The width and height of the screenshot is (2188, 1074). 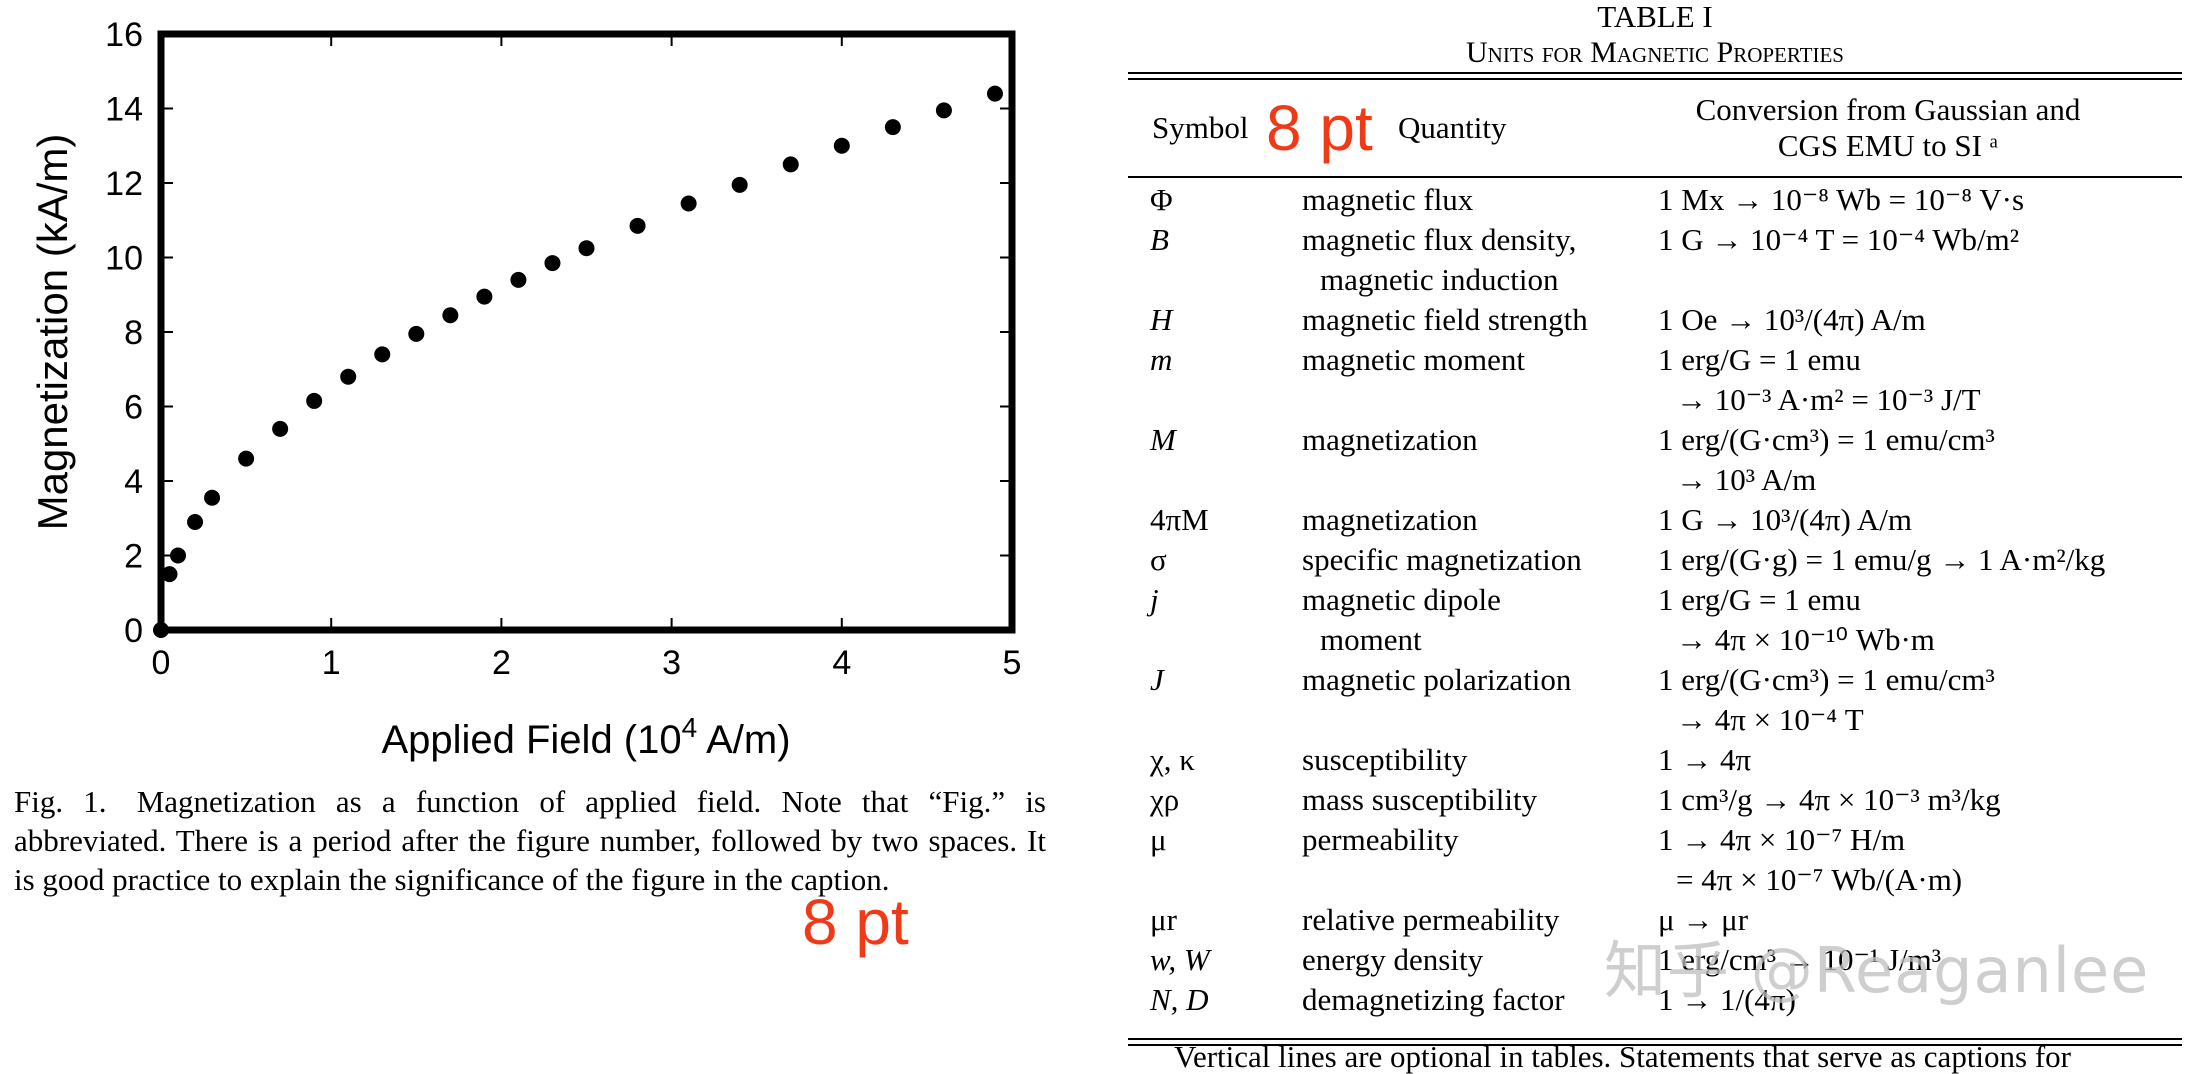 I want to click on cell-symbol: χρ, so click(x=1165, y=799).